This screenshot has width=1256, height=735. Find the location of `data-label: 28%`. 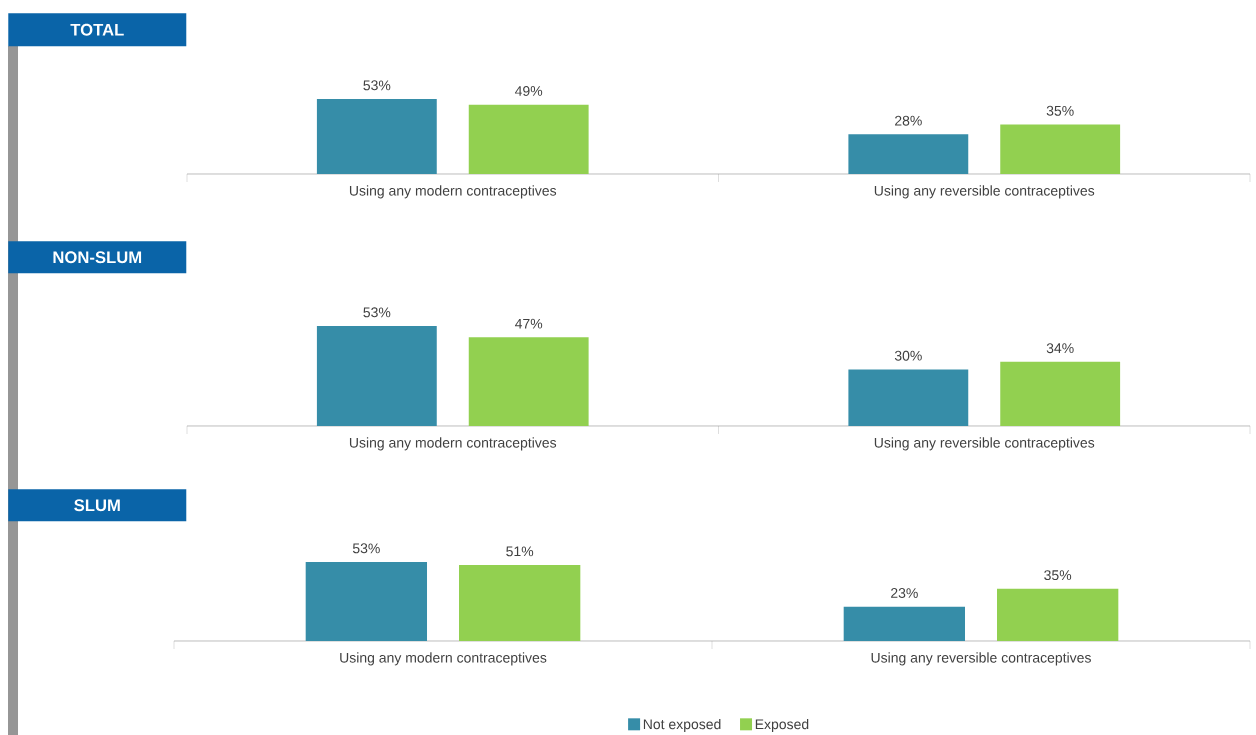

data-label: 28% is located at coordinates (908, 120).